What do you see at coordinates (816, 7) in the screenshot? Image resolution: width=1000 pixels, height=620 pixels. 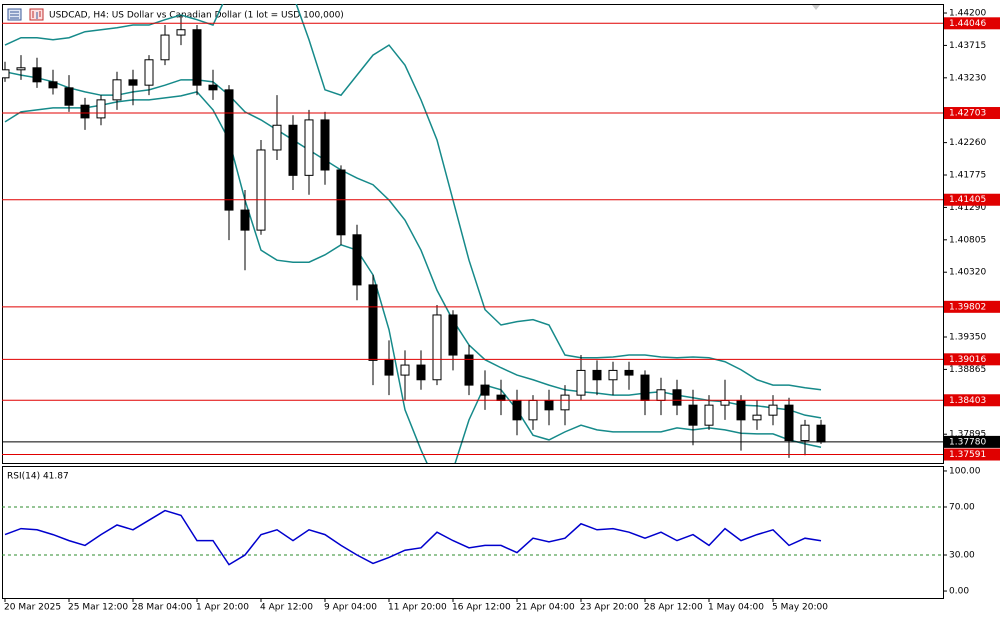 I see `scroll-marker` at bounding box center [816, 7].